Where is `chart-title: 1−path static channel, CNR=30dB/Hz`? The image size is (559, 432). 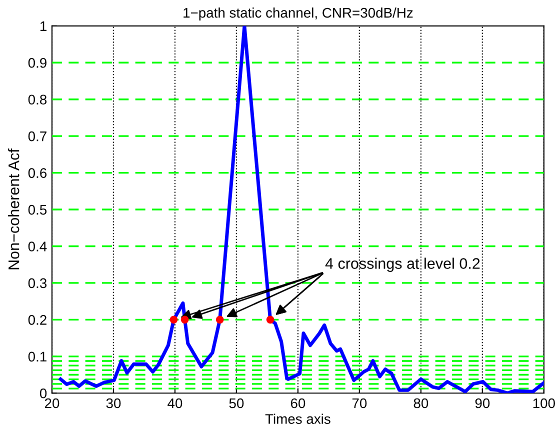 chart-title: 1−path static channel, CNR=30dB/Hz is located at coordinates (298, 14).